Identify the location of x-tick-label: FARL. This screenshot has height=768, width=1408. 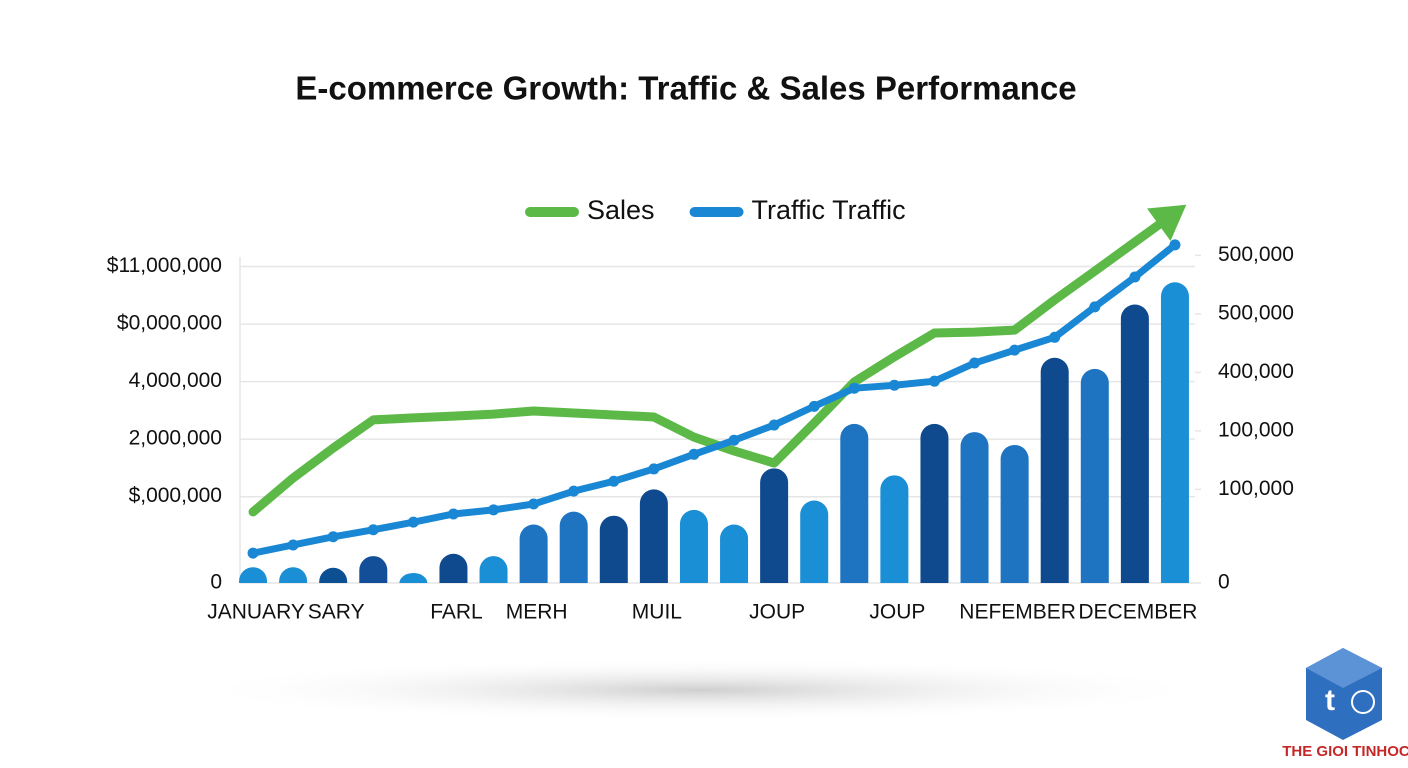
(456, 612).